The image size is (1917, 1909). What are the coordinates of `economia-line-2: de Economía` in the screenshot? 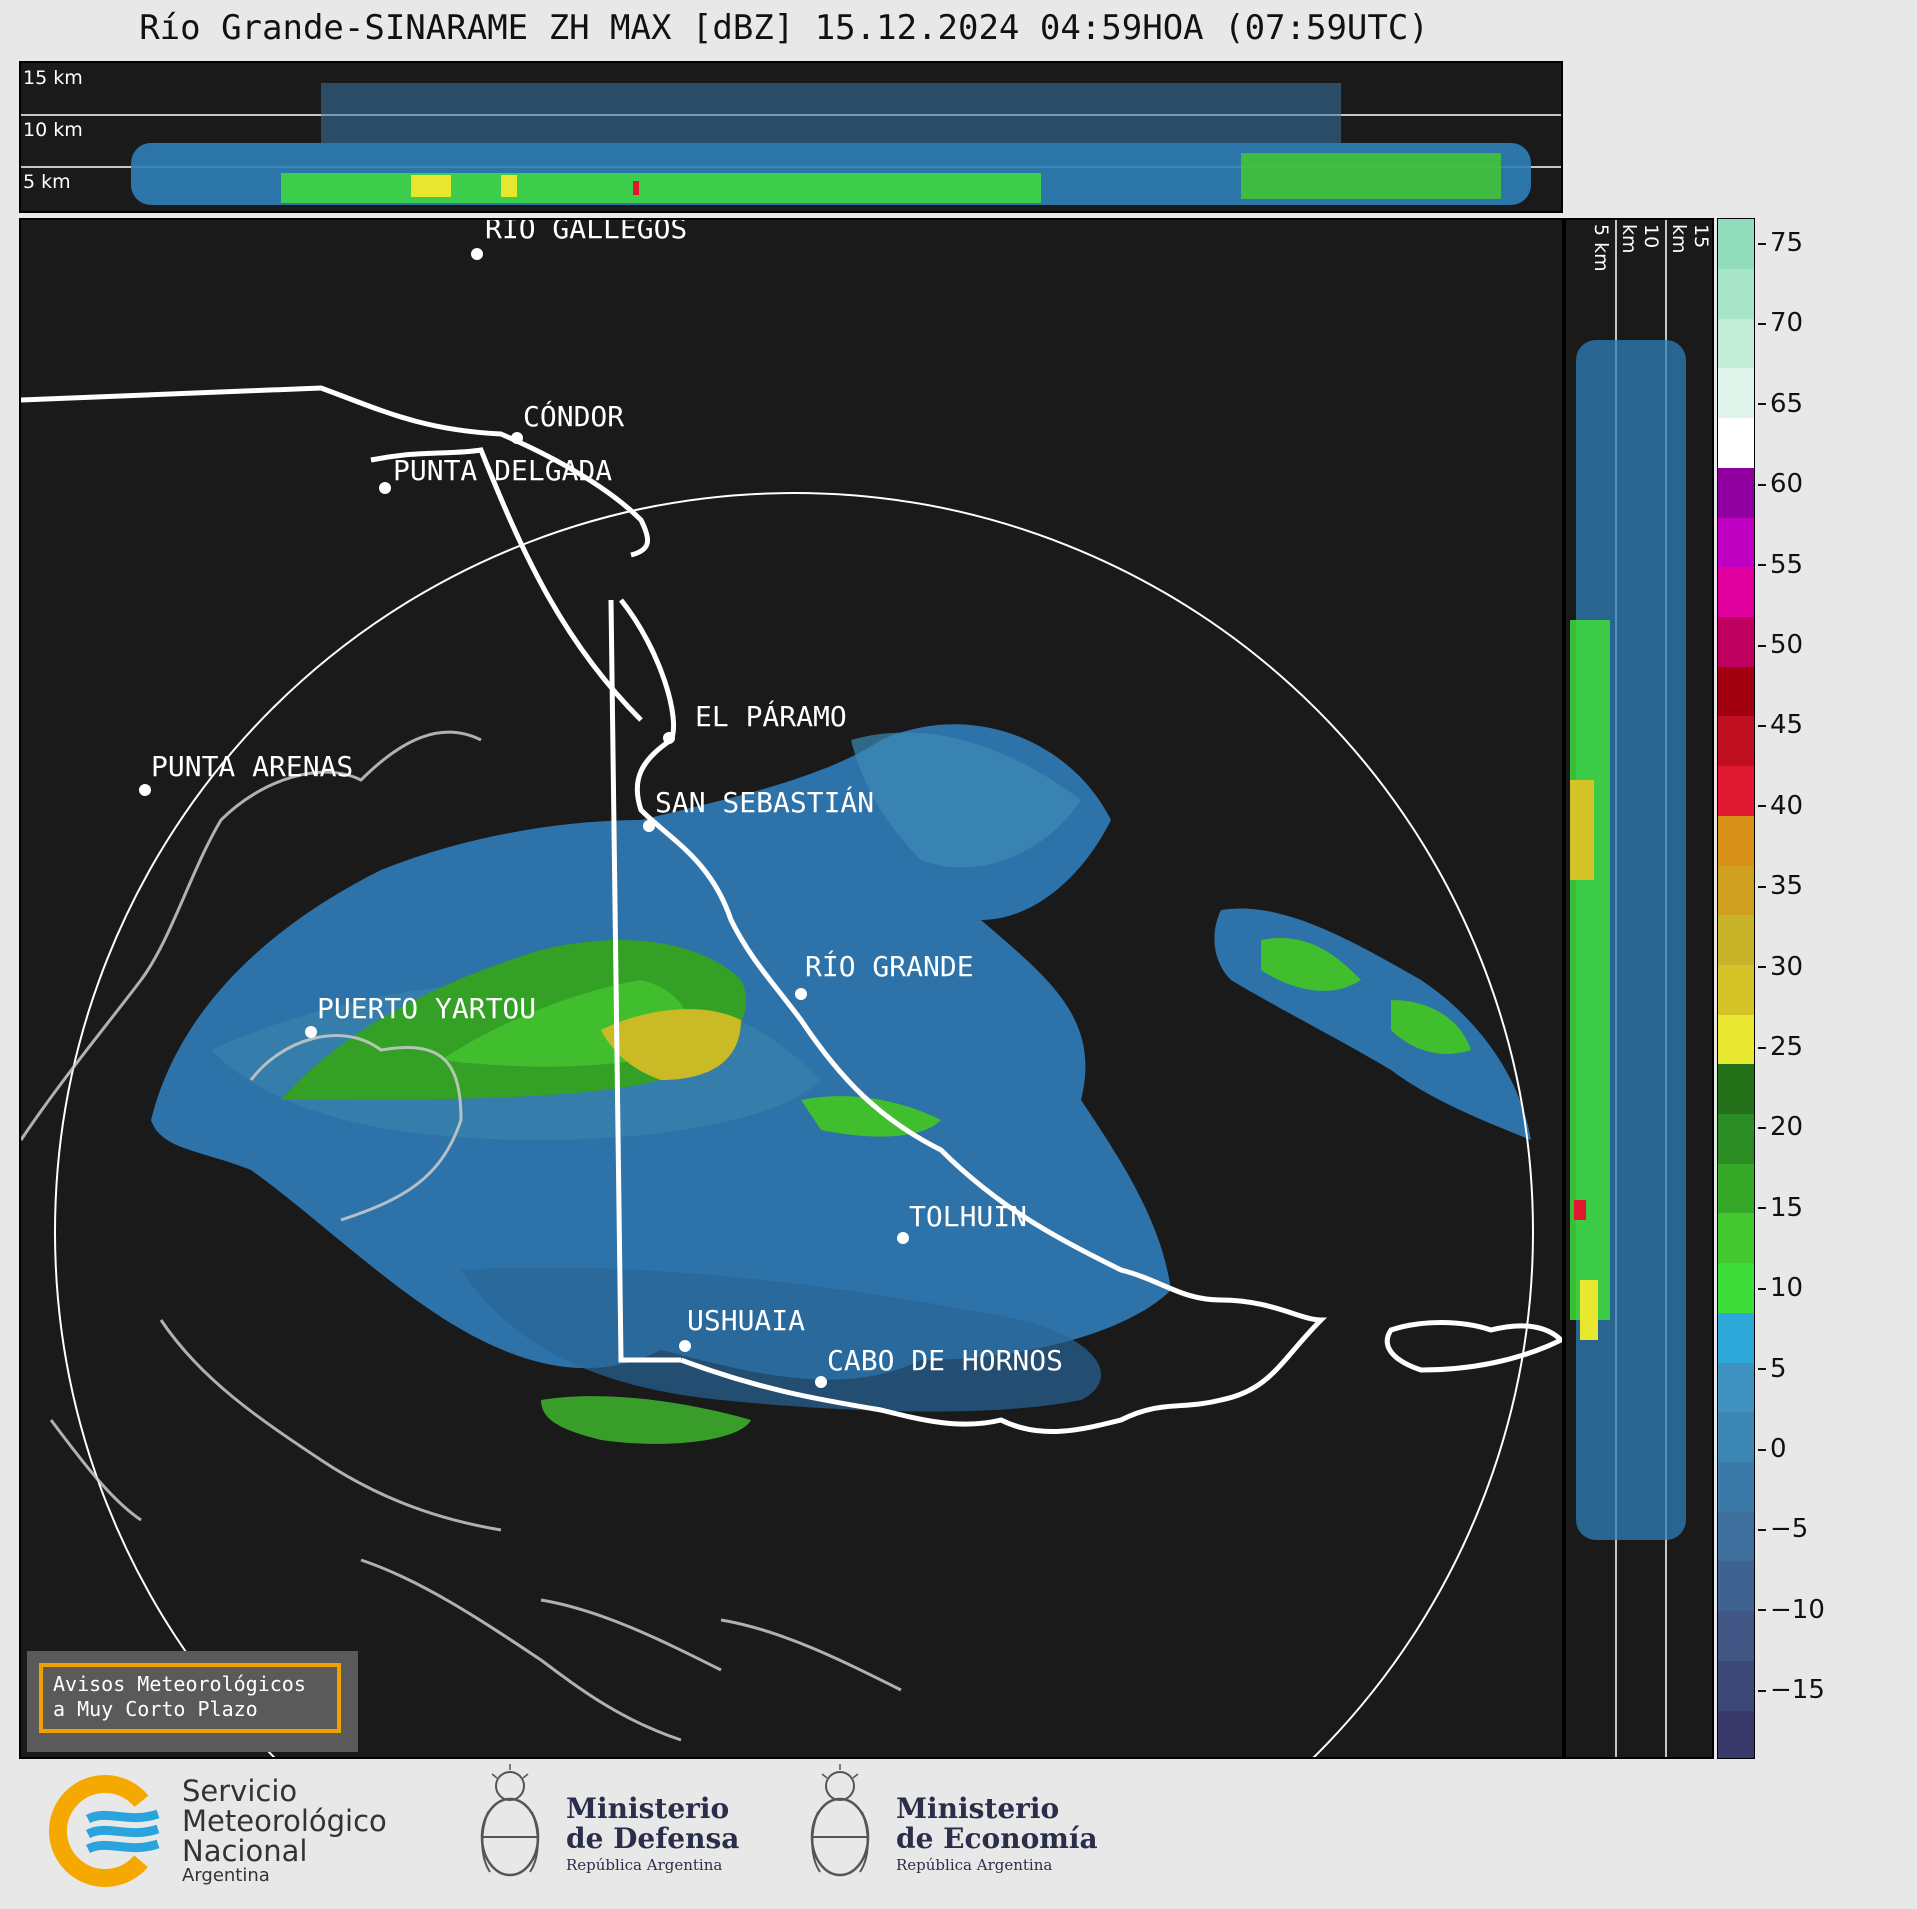 It's located at (997, 1838).